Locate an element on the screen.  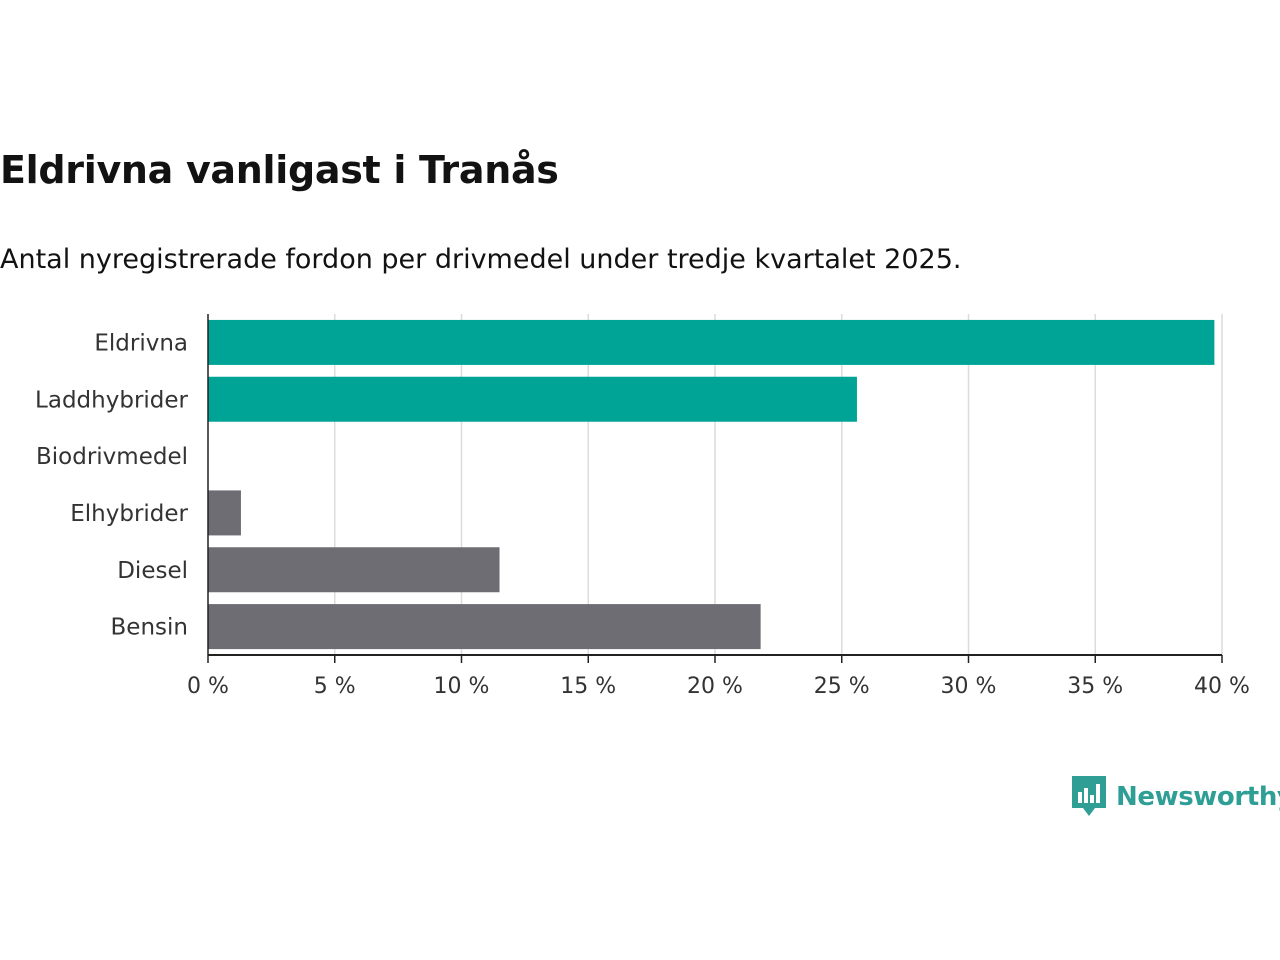
category-label: Elhybrider is located at coordinates (129, 514).